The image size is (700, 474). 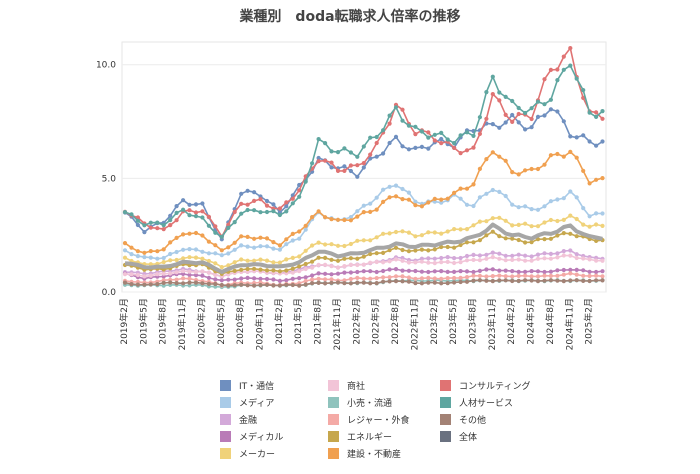 I want to click on legend-item: 金融, so click(x=274, y=419).